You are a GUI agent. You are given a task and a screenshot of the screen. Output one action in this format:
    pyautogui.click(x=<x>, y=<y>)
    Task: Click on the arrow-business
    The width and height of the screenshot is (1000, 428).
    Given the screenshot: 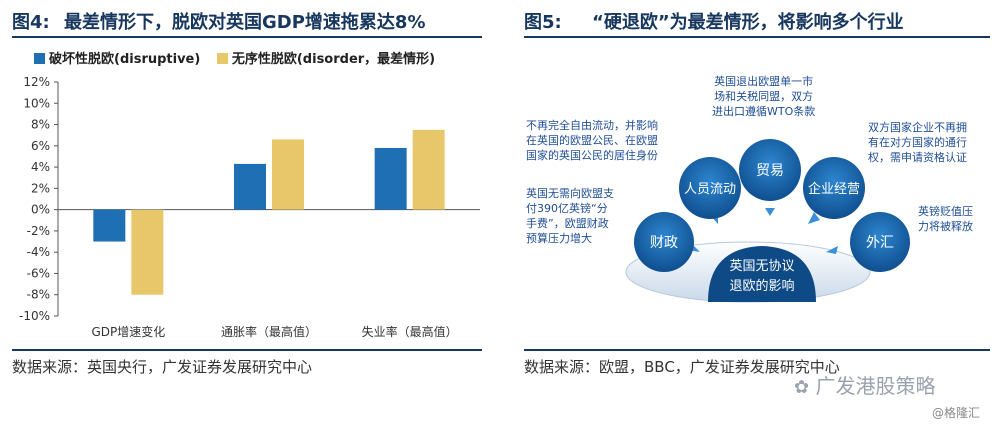 What is the action you would take?
    pyautogui.click(x=814, y=218)
    